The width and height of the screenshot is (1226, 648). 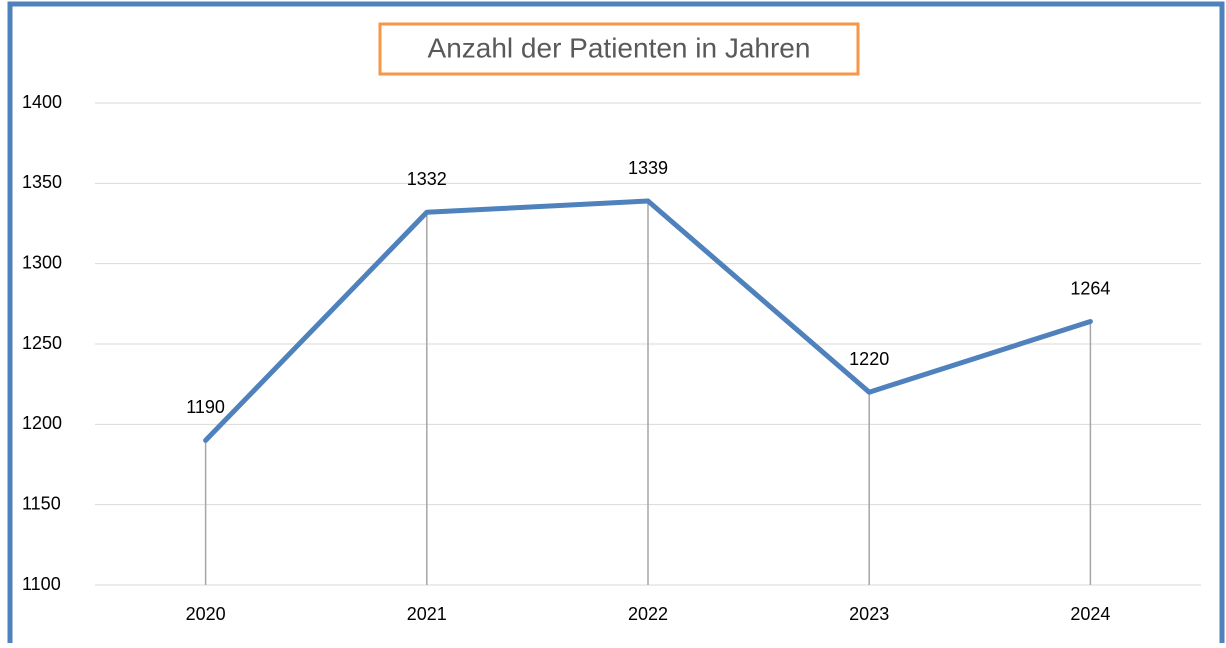 What do you see at coordinates (869, 359) in the screenshot?
I see `data-label: 1220` at bounding box center [869, 359].